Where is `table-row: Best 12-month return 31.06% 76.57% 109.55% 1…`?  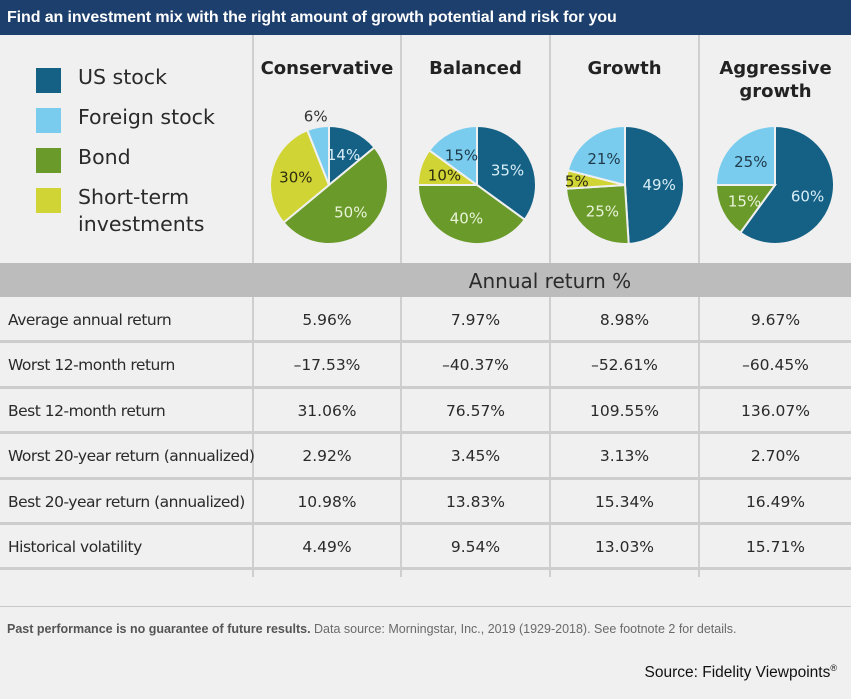 table-row: Best 12-month return 31.06% 76.57% 109.55% 1… is located at coordinates (425, 410).